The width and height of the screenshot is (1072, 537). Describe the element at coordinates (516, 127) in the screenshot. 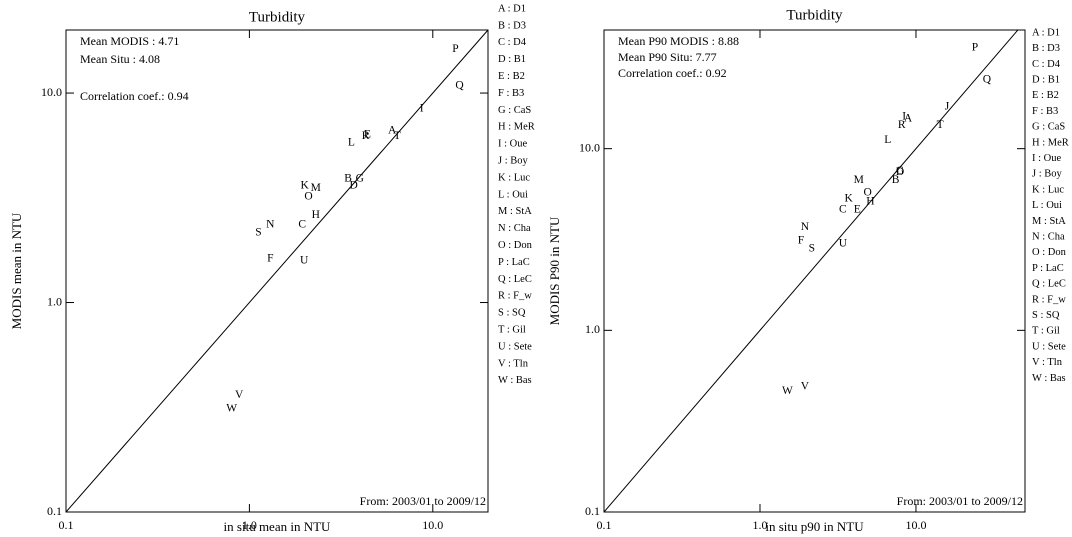

I see `legend-entry: H : MeR` at that location.